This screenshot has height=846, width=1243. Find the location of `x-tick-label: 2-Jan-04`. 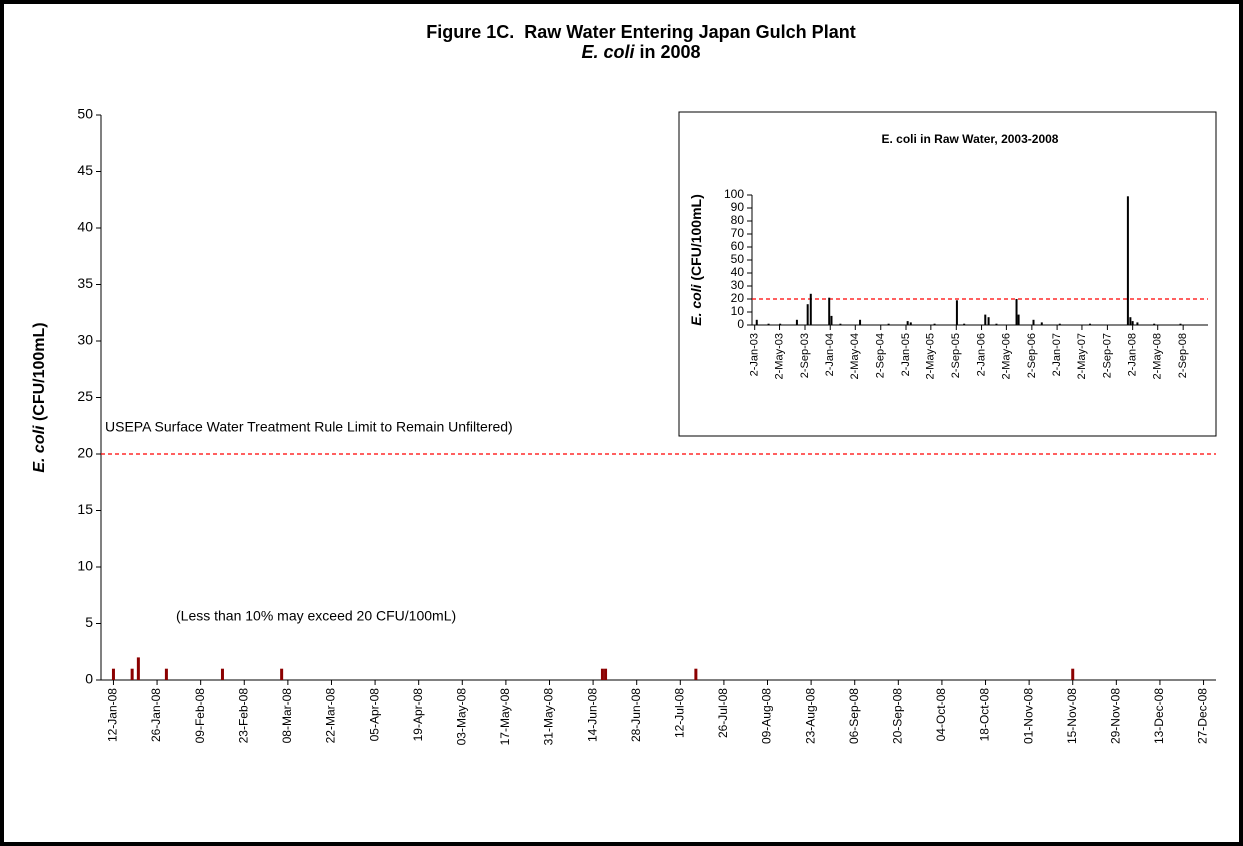

x-tick-label: 2-Jan-04 is located at coordinates (830, 354).